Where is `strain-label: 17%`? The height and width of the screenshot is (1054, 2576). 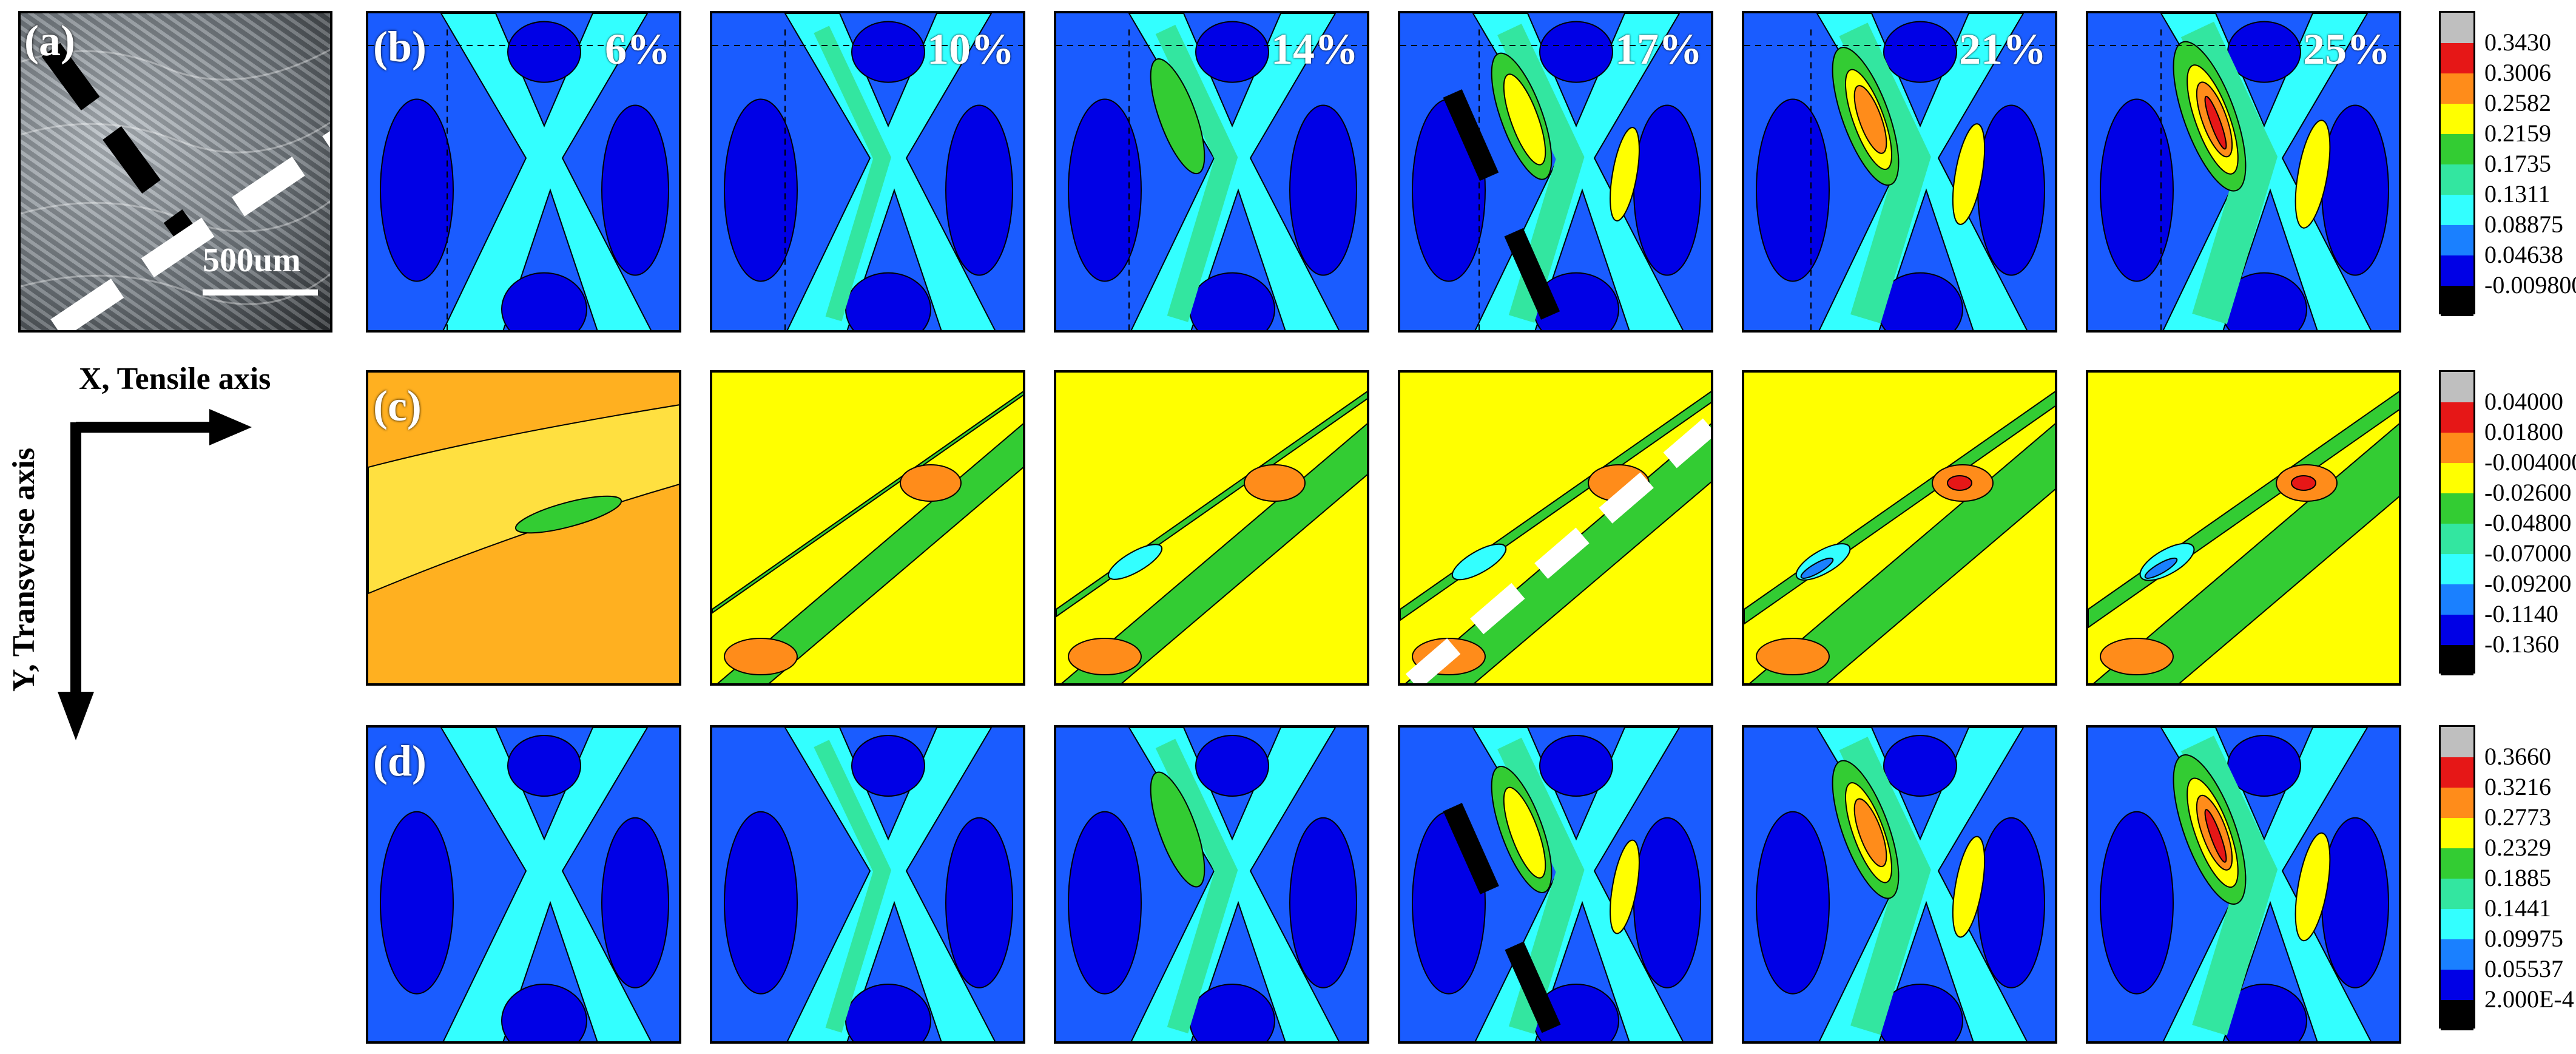 strain-label: 17% is located at coordinates (1658, 49).